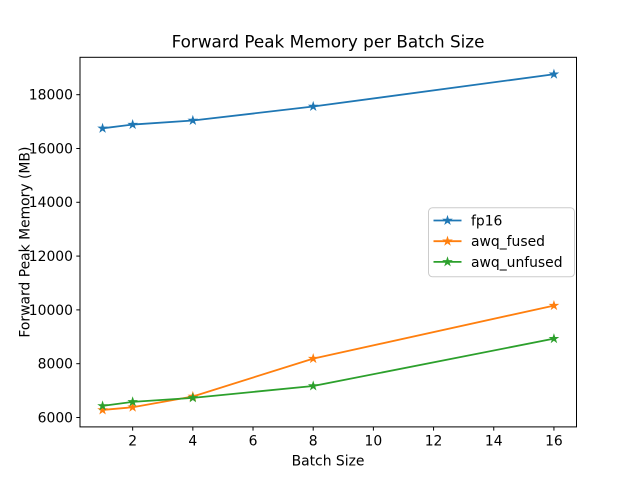 The width and height of the screenshot is (640, 484). What do you see at coordinates (313, 442) in the screenshot?
I see `x-tick-label: 8` at bounding box center [313, 442].